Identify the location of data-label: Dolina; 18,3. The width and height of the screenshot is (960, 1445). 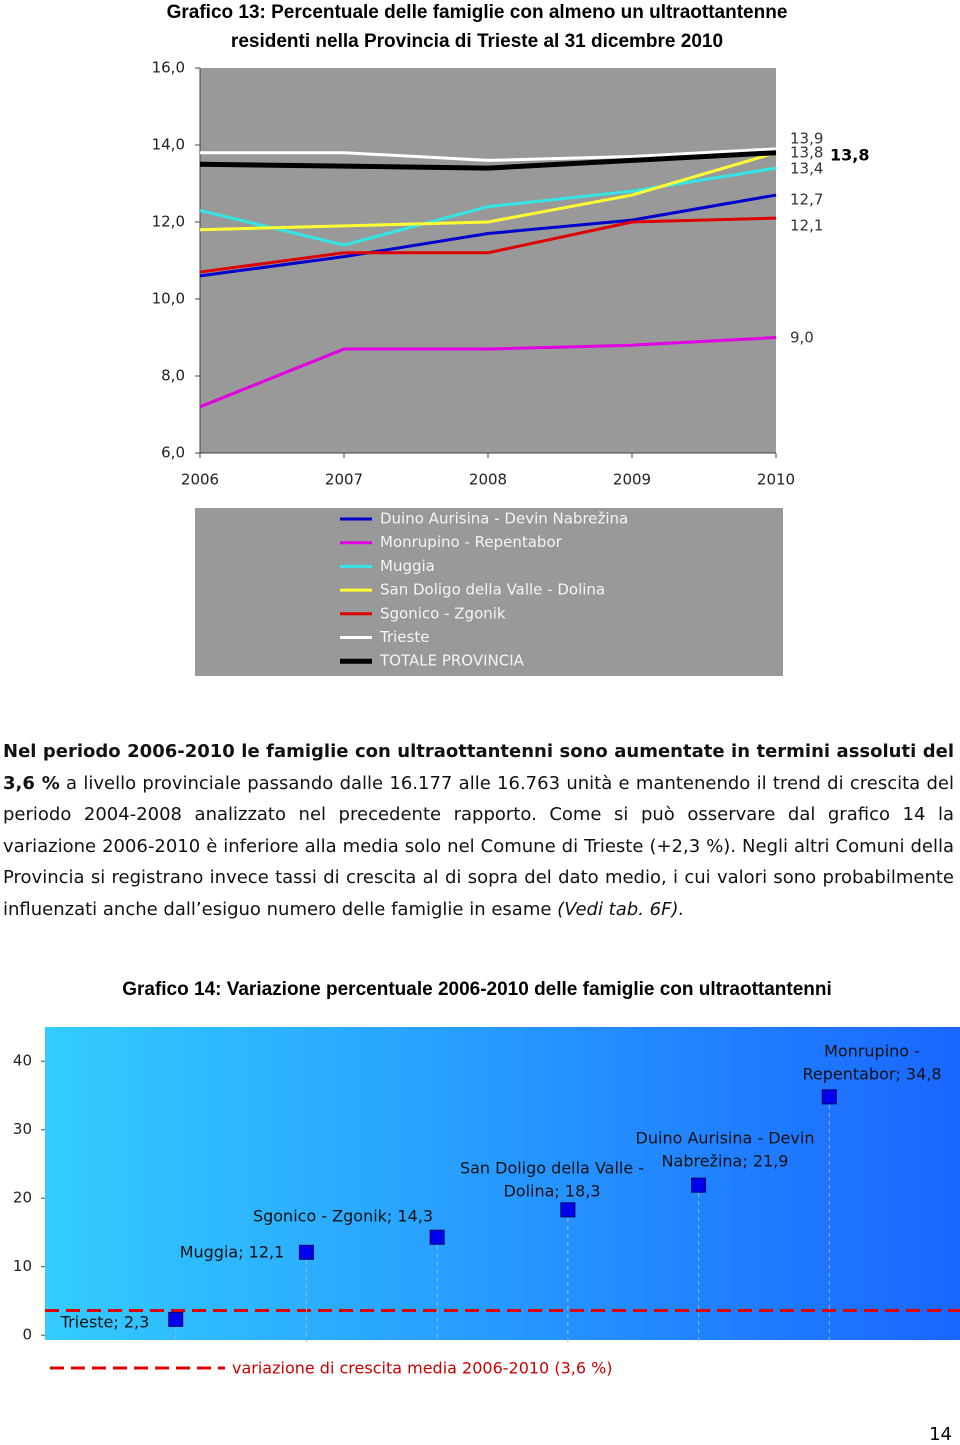
(551, 1191).